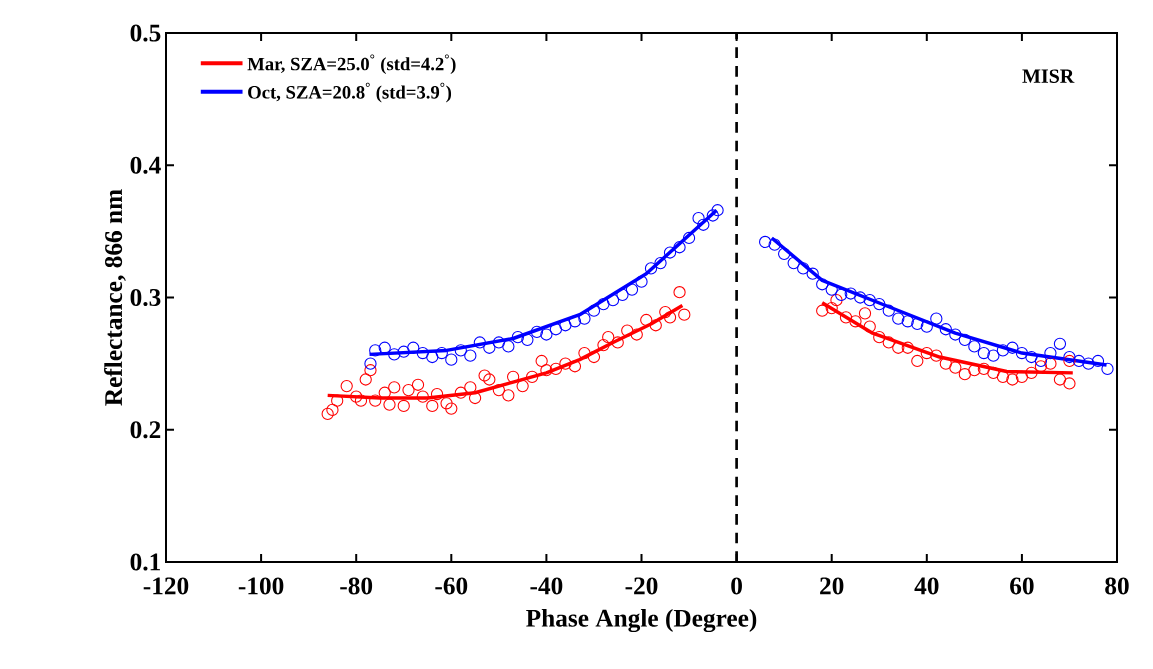  What do you see at coordinates (926, 586) in the screenshot?
I see `x-tick-label: 40` at bounding box center [926, 586].